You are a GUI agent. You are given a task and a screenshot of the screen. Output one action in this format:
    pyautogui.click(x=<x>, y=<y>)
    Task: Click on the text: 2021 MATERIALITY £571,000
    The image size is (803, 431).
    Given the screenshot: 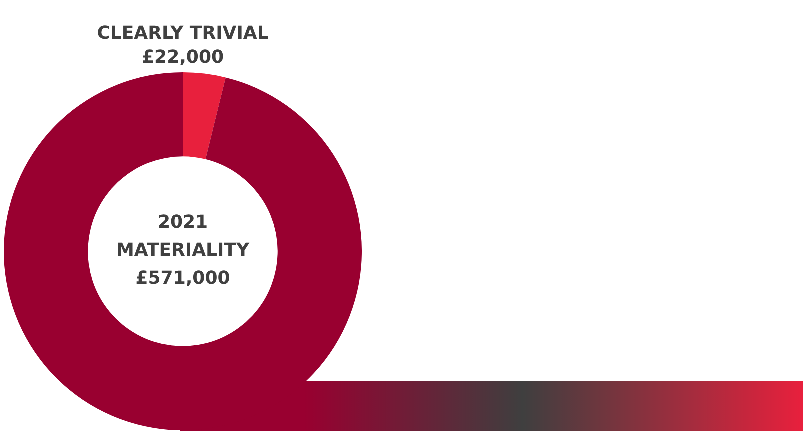 What is the action you would take?
    pyautogui.click(x=183, y=251)
    